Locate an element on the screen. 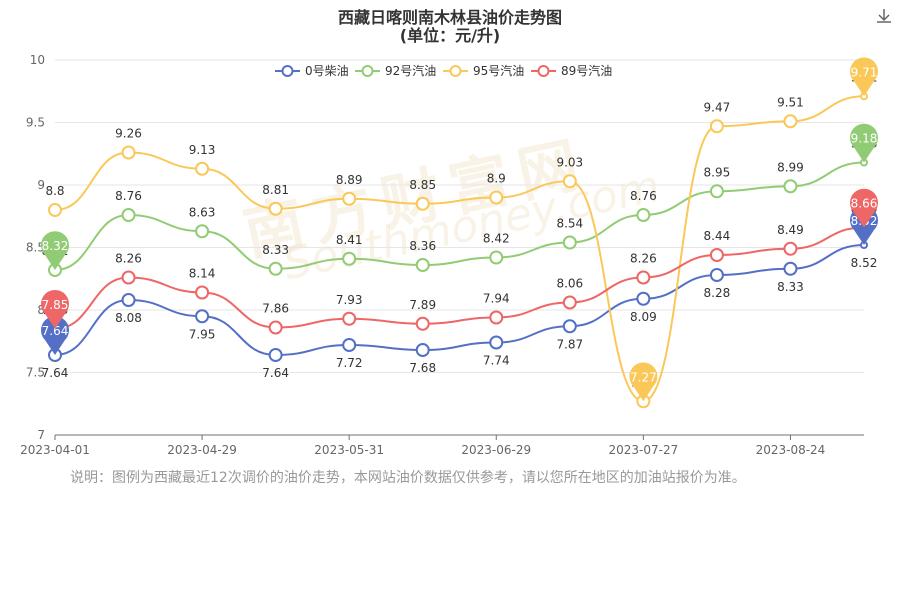 Image resolution: width=900 pixels, height=600 pixels. data-label: 8.81 is located at coordinates (275, 190).